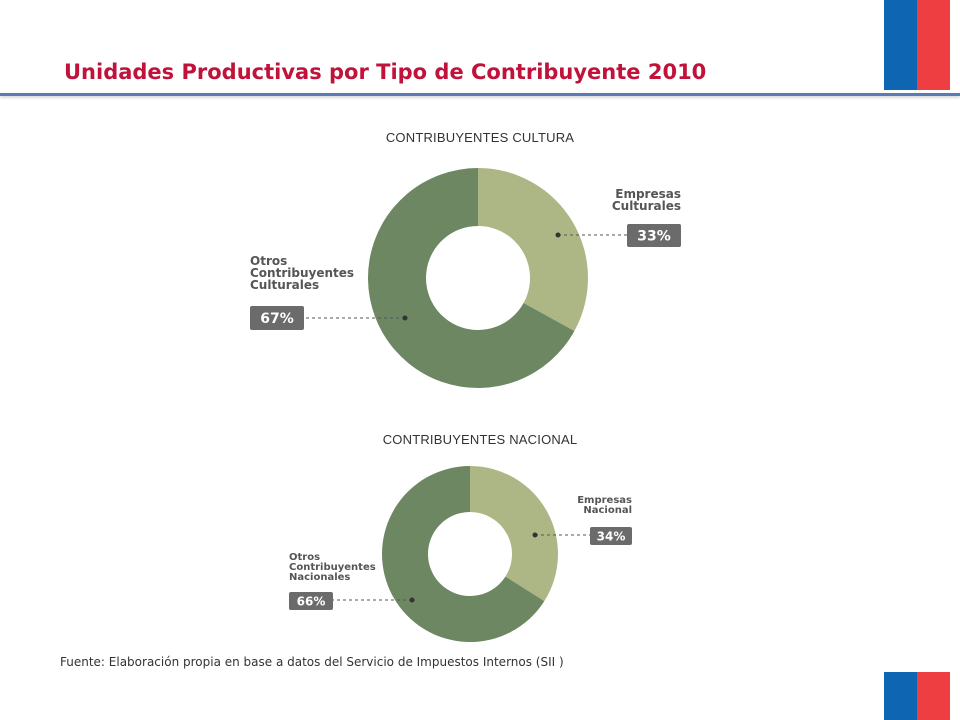  Describe the element at coordinates (332, 567) in the screenshot. I see `slice-label-1: Otros Contribuyentes Nacionales` at that location.